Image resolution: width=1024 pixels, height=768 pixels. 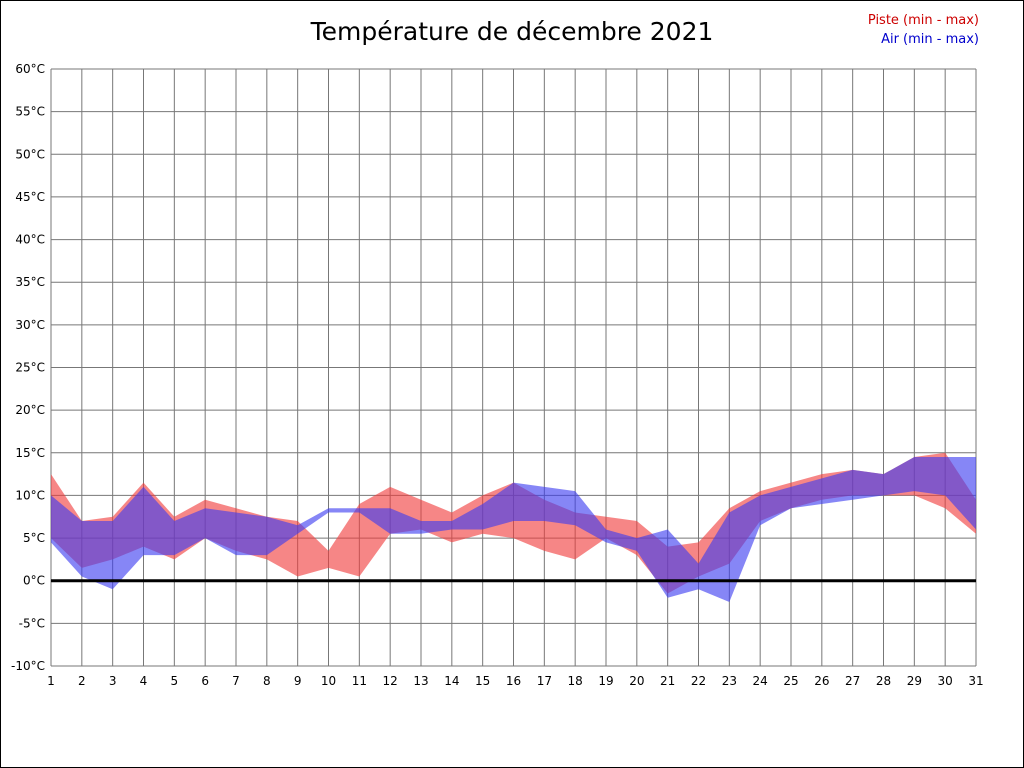 I want to click on svg-text: 28, so click(x=883, y=681).